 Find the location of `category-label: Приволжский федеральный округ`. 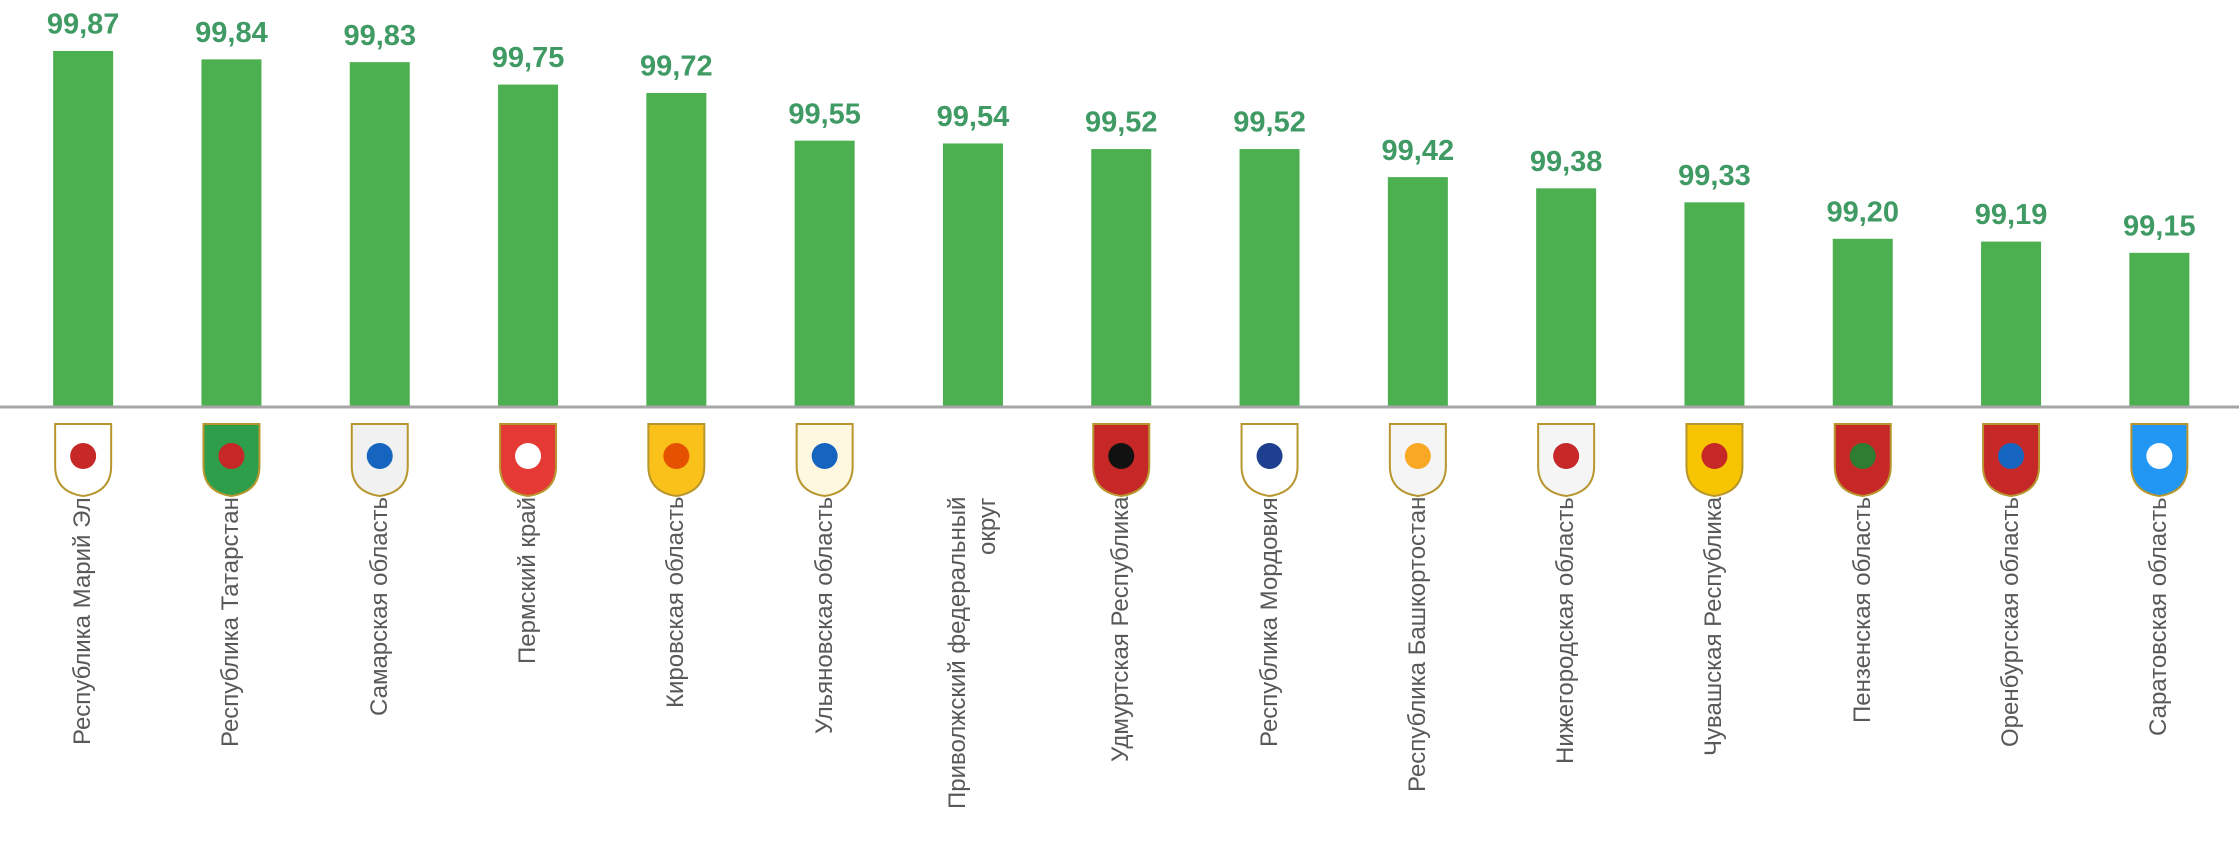

category-label: Приволжский федеральный округ is located at coordinates (972, 653).